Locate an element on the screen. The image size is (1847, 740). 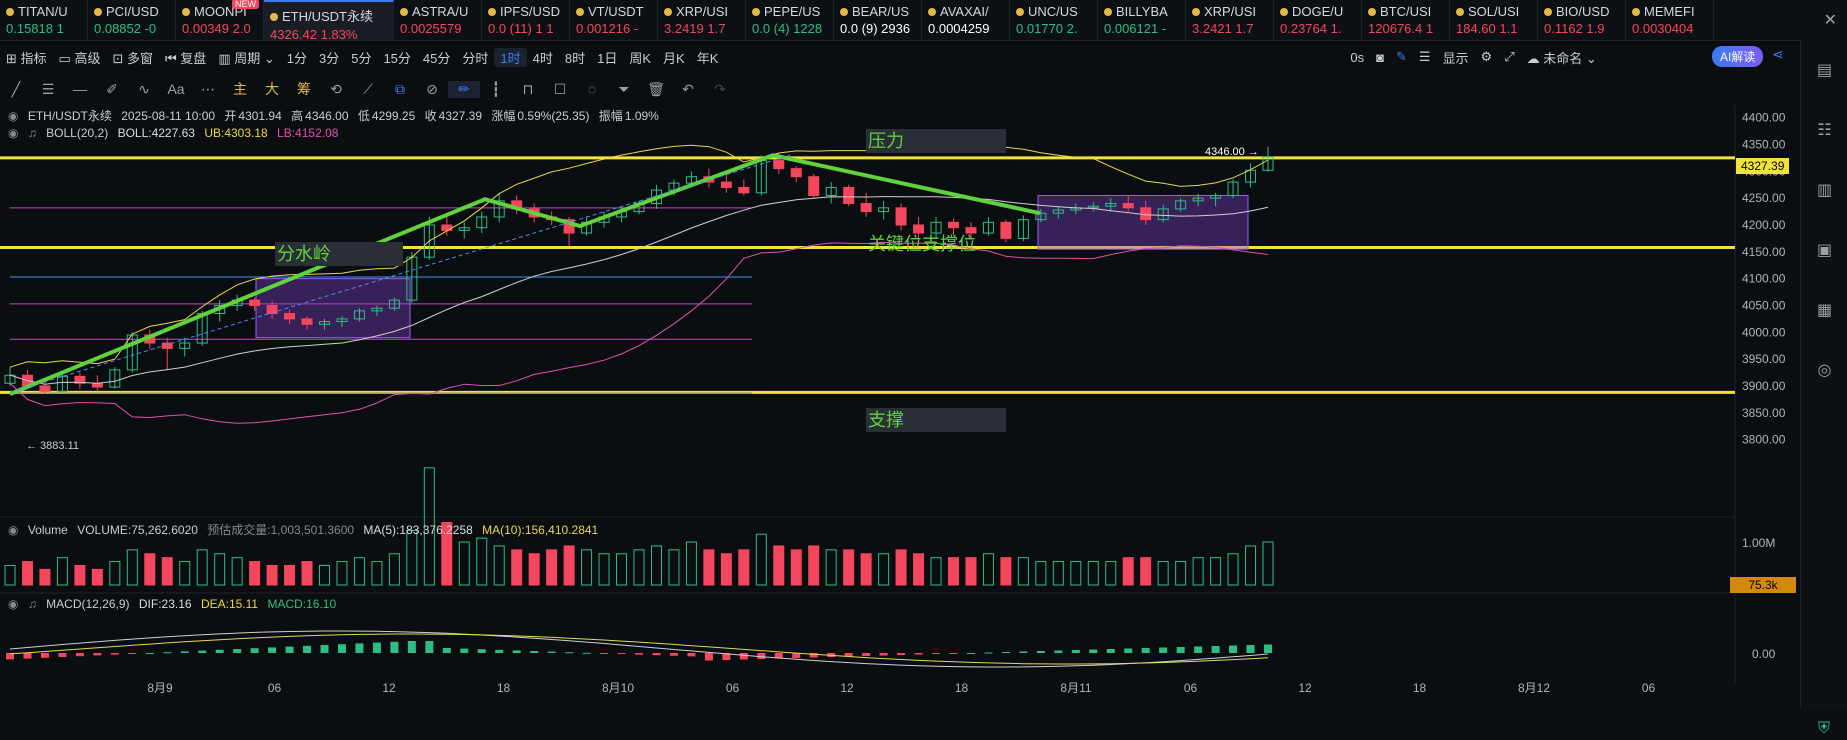
cloud-save-button: ☁ 未命名 ⌄ is located at coordinates (1561, 58).